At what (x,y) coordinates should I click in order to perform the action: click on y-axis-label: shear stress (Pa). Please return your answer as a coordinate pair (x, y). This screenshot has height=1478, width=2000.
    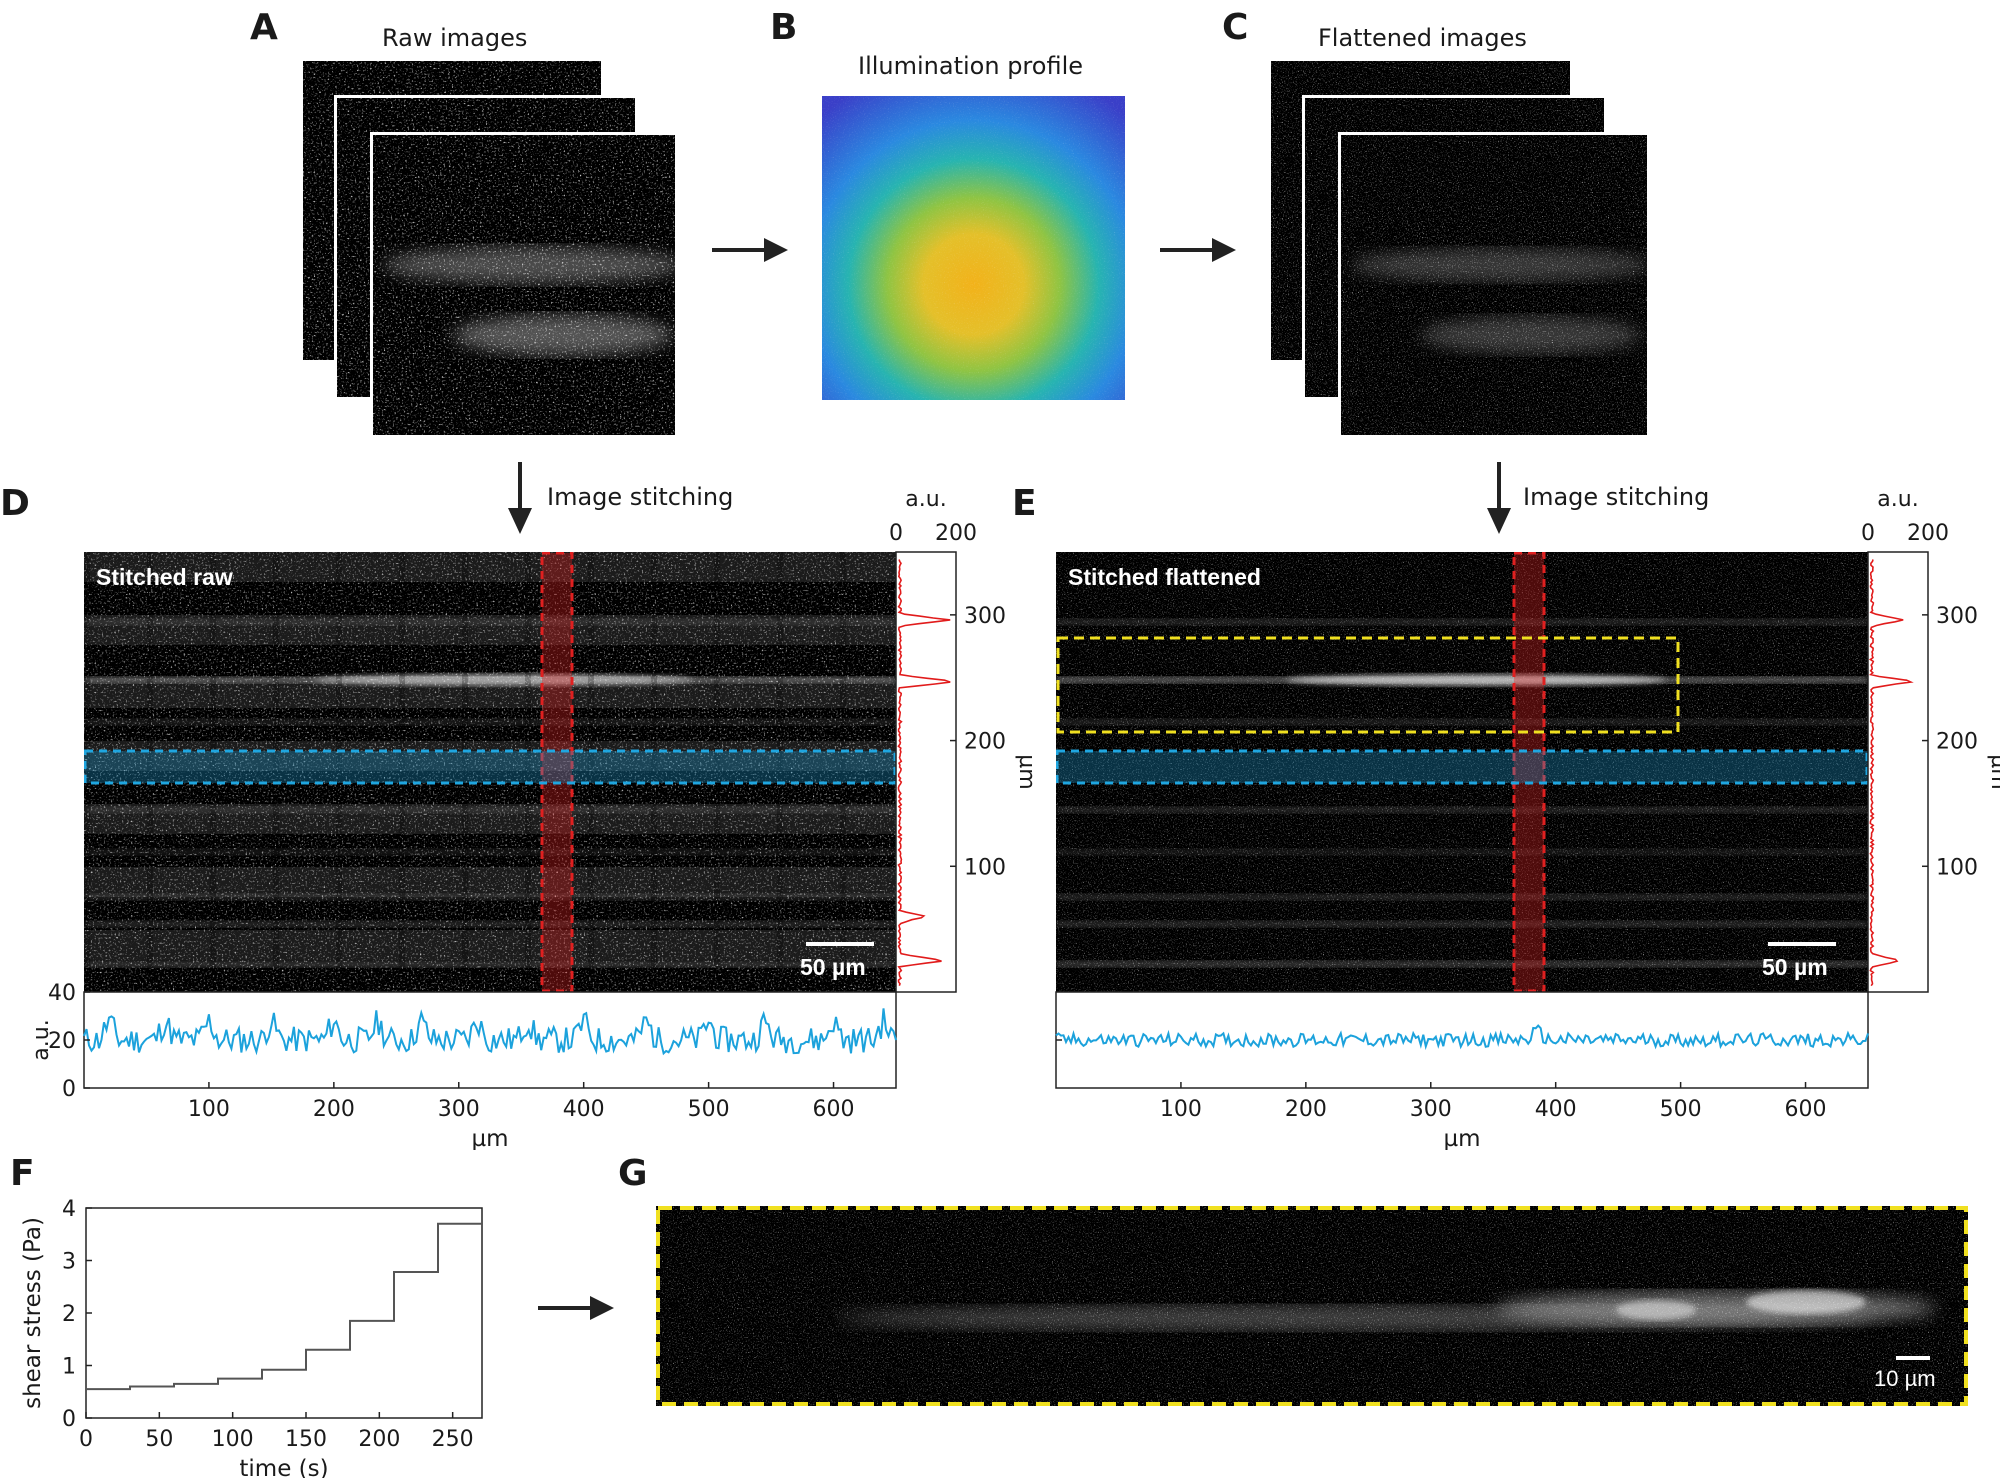
    Looking at the image, I should click on (33, 1313).